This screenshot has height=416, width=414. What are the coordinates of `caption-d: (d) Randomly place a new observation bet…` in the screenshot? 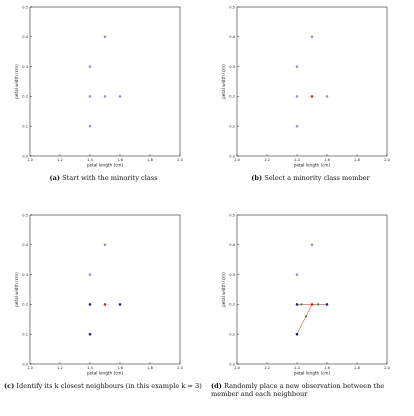 It's located at (310, 390).